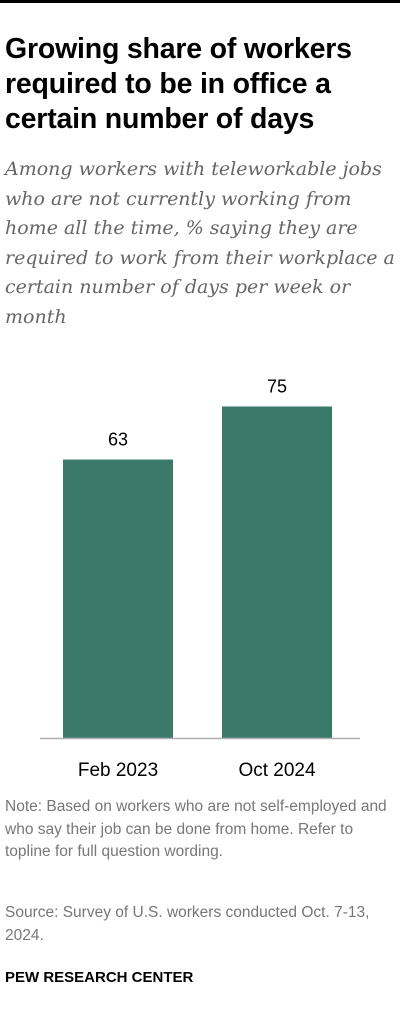  I want to click on brand-label: PEW RESEARCH CENTER, so click(99, 977).